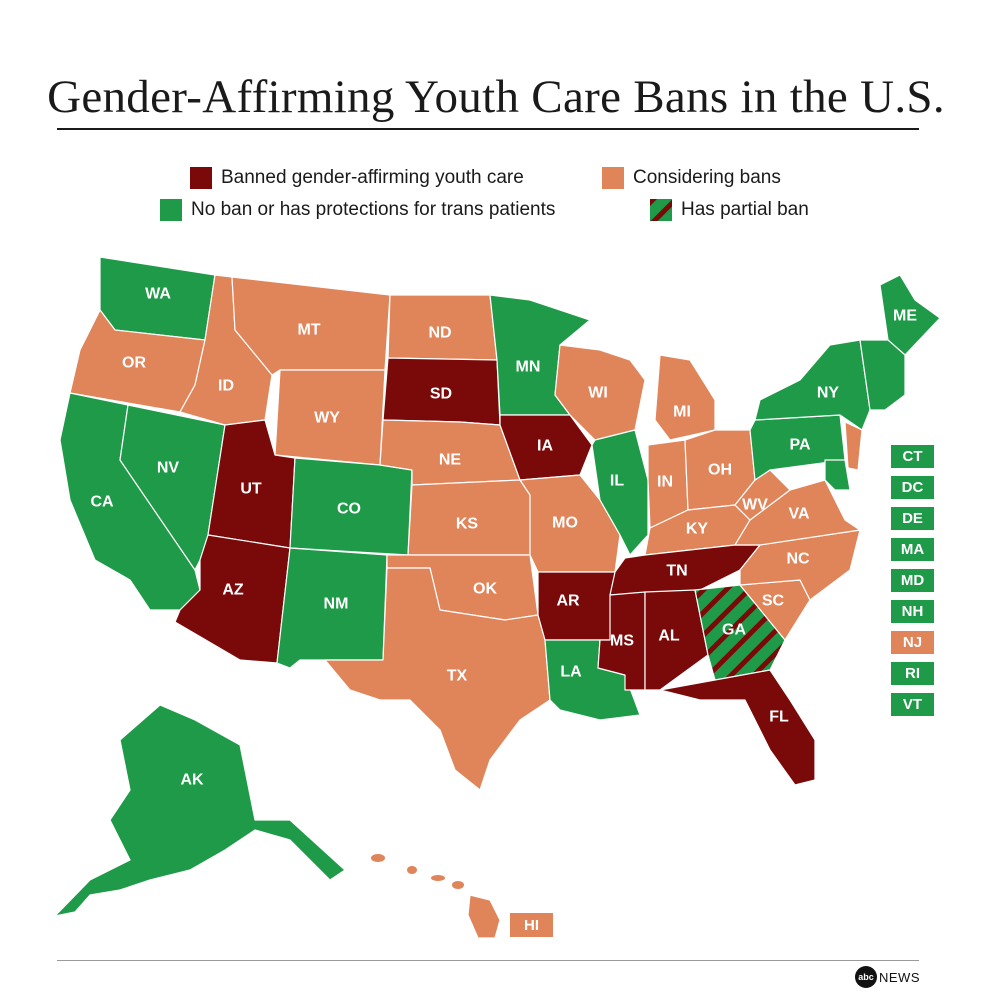 This screenshot has width=992, height=992. Describe the element at coordinates (617, 481) in the screenshot. I see `state-label-IL: IL` at that location.